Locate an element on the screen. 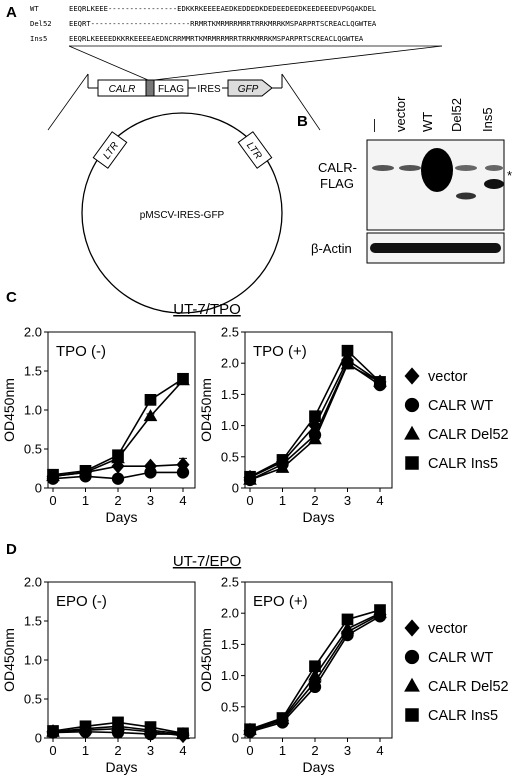  band-actin is located at coordinates (435, 248).